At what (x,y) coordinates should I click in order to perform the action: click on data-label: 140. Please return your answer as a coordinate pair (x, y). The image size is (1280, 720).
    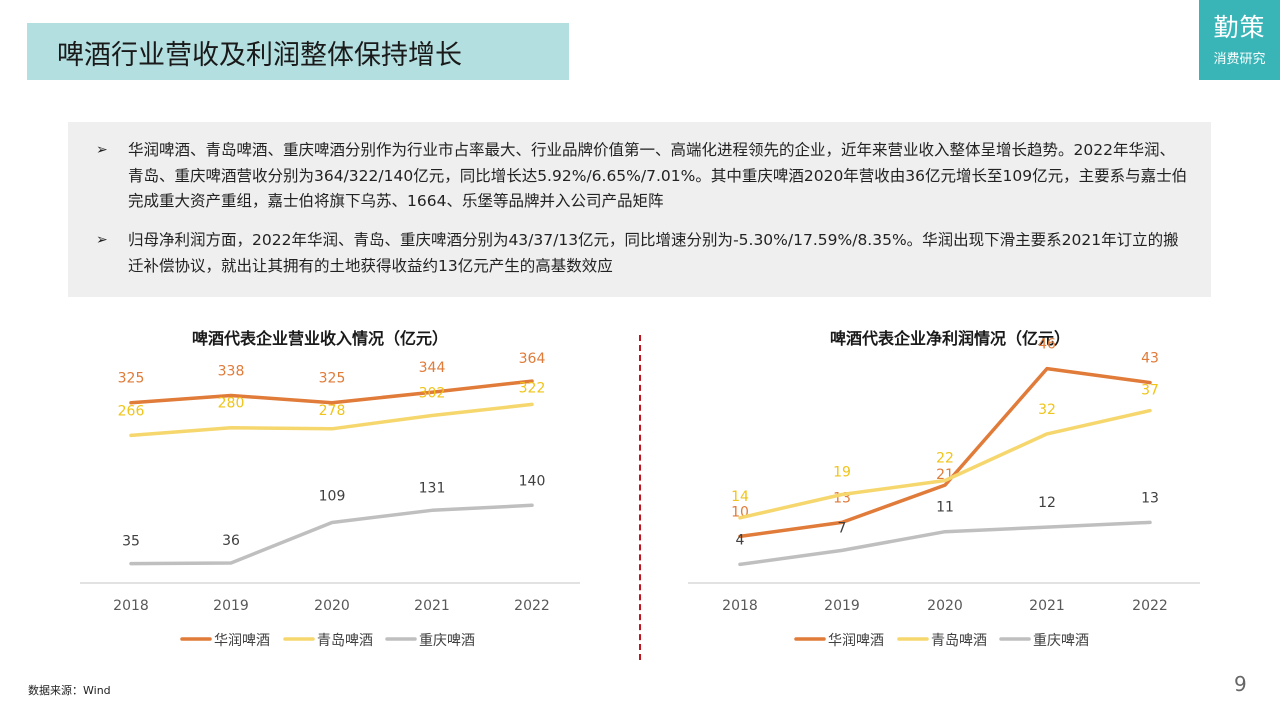
    Looking at the image, I should click on (532, 481).